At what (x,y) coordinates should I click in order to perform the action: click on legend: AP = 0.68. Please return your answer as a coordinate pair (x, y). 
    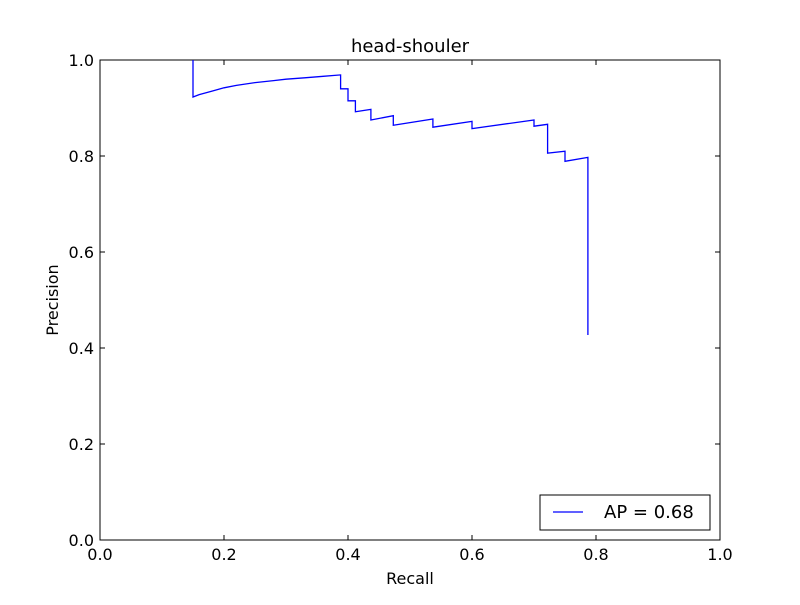
    Looking at the image, I should click on (625, 512).